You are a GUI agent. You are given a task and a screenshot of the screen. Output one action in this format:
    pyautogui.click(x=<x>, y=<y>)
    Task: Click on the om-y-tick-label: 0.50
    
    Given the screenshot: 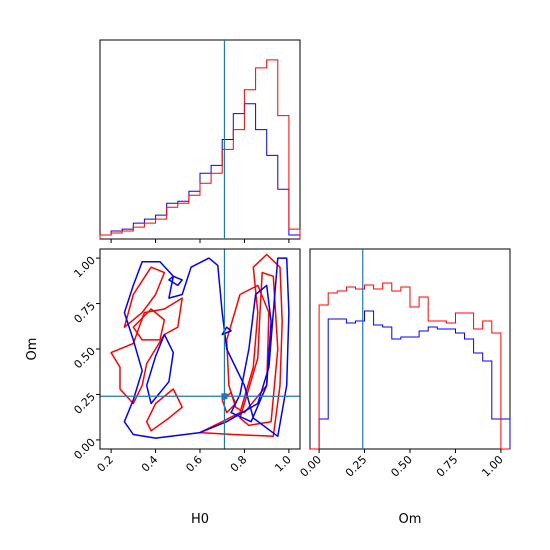 What is the action you would take?
    pyautogui.click(x=84, y=358)
    